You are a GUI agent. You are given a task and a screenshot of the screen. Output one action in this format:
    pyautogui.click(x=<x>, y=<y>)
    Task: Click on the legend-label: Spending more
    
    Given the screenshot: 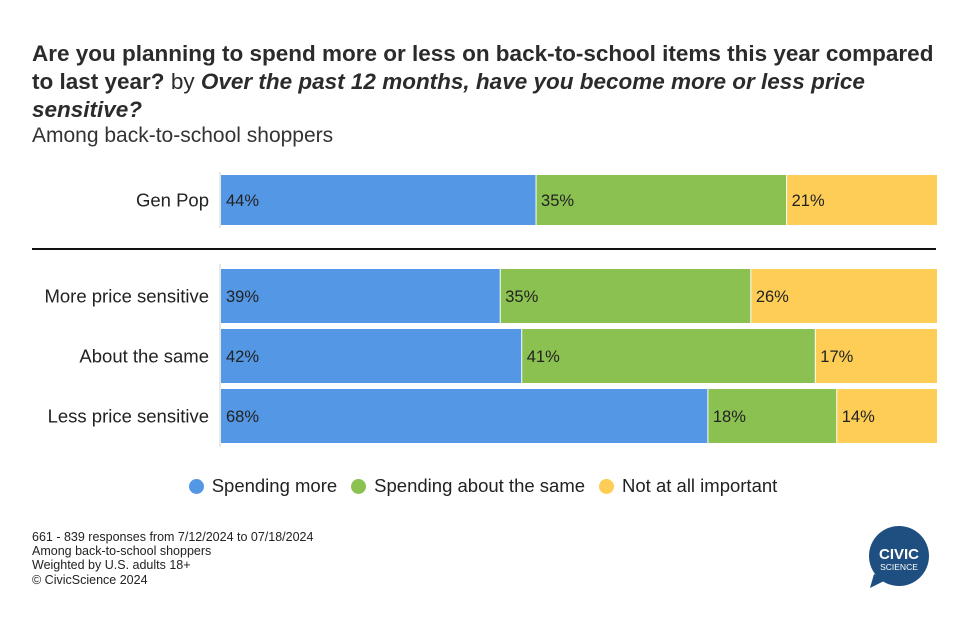 What is the action you would take?
    pyautogui.click(x=274, y=485)
    